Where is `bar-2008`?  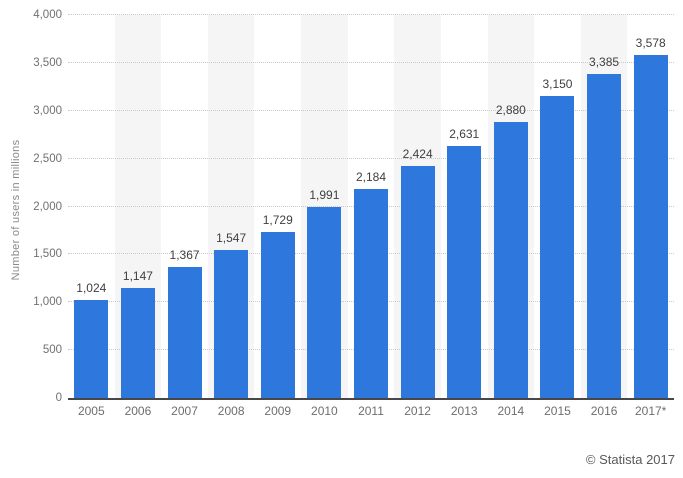
bar-2008 is located at coordinates (231, 323).